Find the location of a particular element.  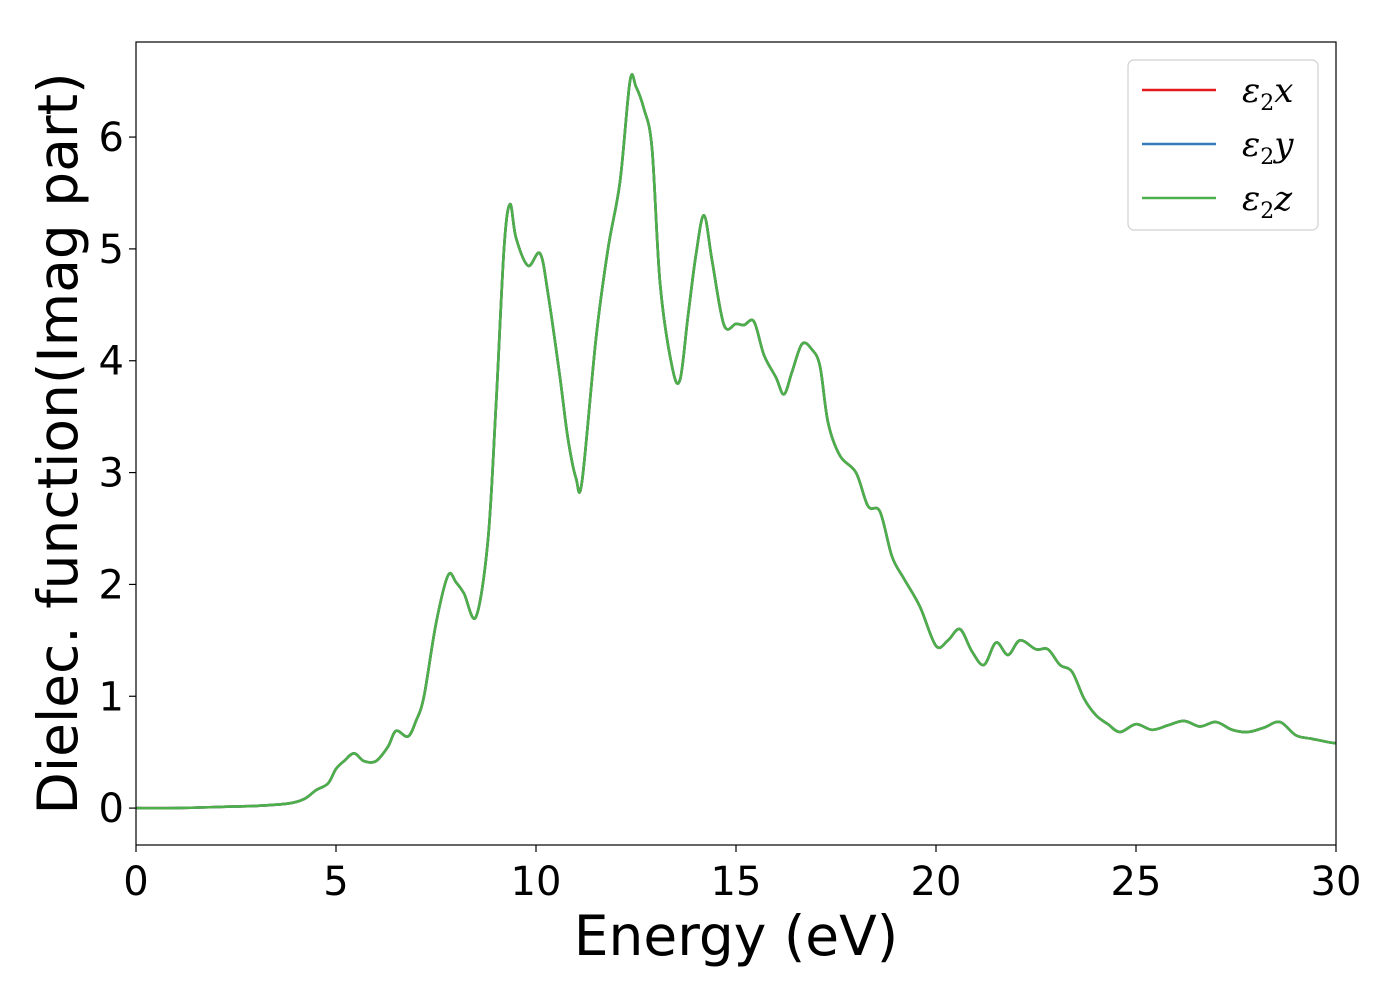

x-tick-label: 10 is located at coordinates (536, 882).